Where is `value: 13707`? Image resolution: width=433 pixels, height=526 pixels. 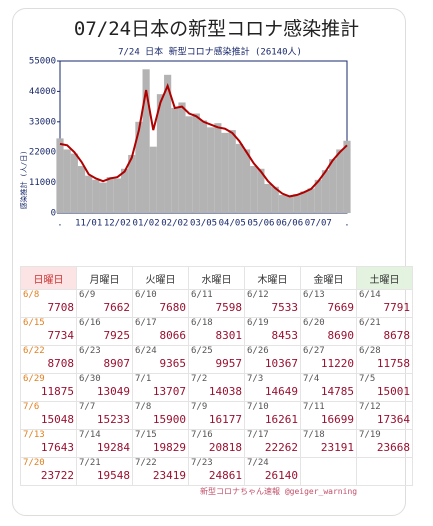
value: 13707 is located at coordinates (169, 391).